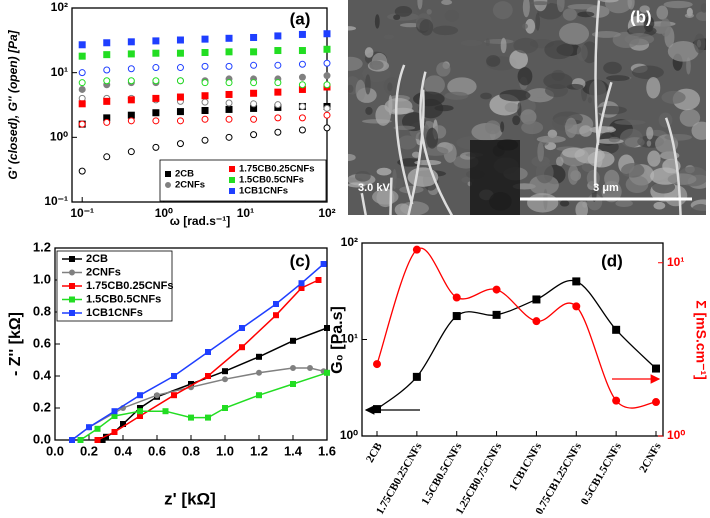 The height and width of the screenshot is (518, 710). Describe the element at coordinates (197, 404) in the screenshot. I see `series-line` at that location.